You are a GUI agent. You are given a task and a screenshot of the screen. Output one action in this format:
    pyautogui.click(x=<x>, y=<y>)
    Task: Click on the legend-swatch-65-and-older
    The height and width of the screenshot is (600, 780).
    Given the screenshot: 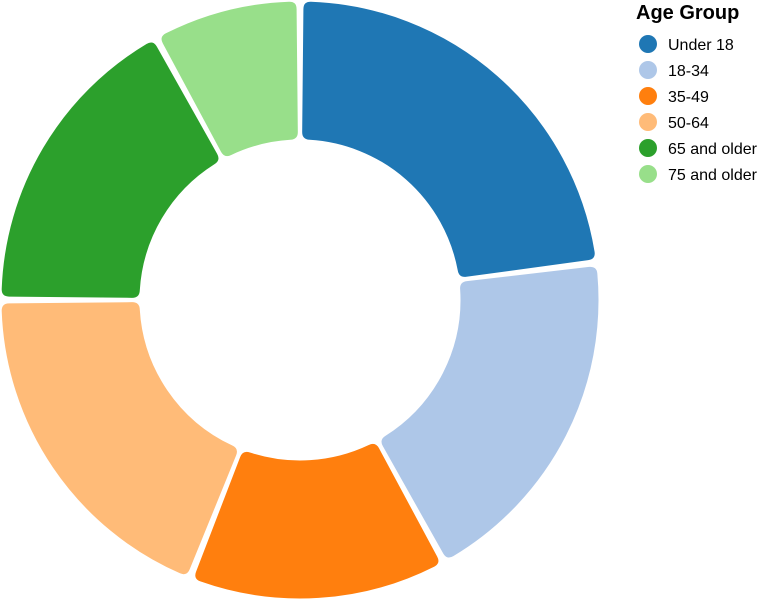 What is the action you would take?
    pyautogui.click(x=648, y=148)
    